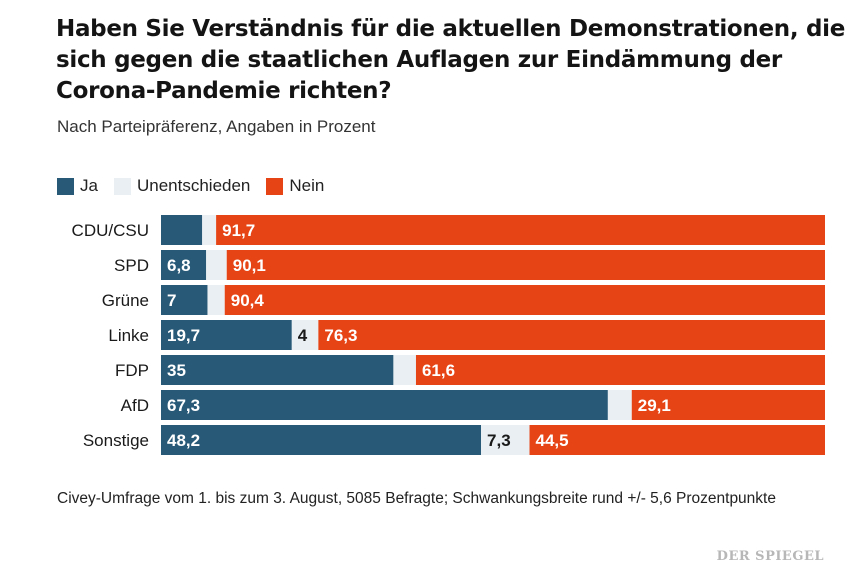 Image resolution: width=866 pixels, height=584 pixels. Describe the element at coordinates (216, 265) in the screenshot. I see `bar-unentschieden-spd` at that location.